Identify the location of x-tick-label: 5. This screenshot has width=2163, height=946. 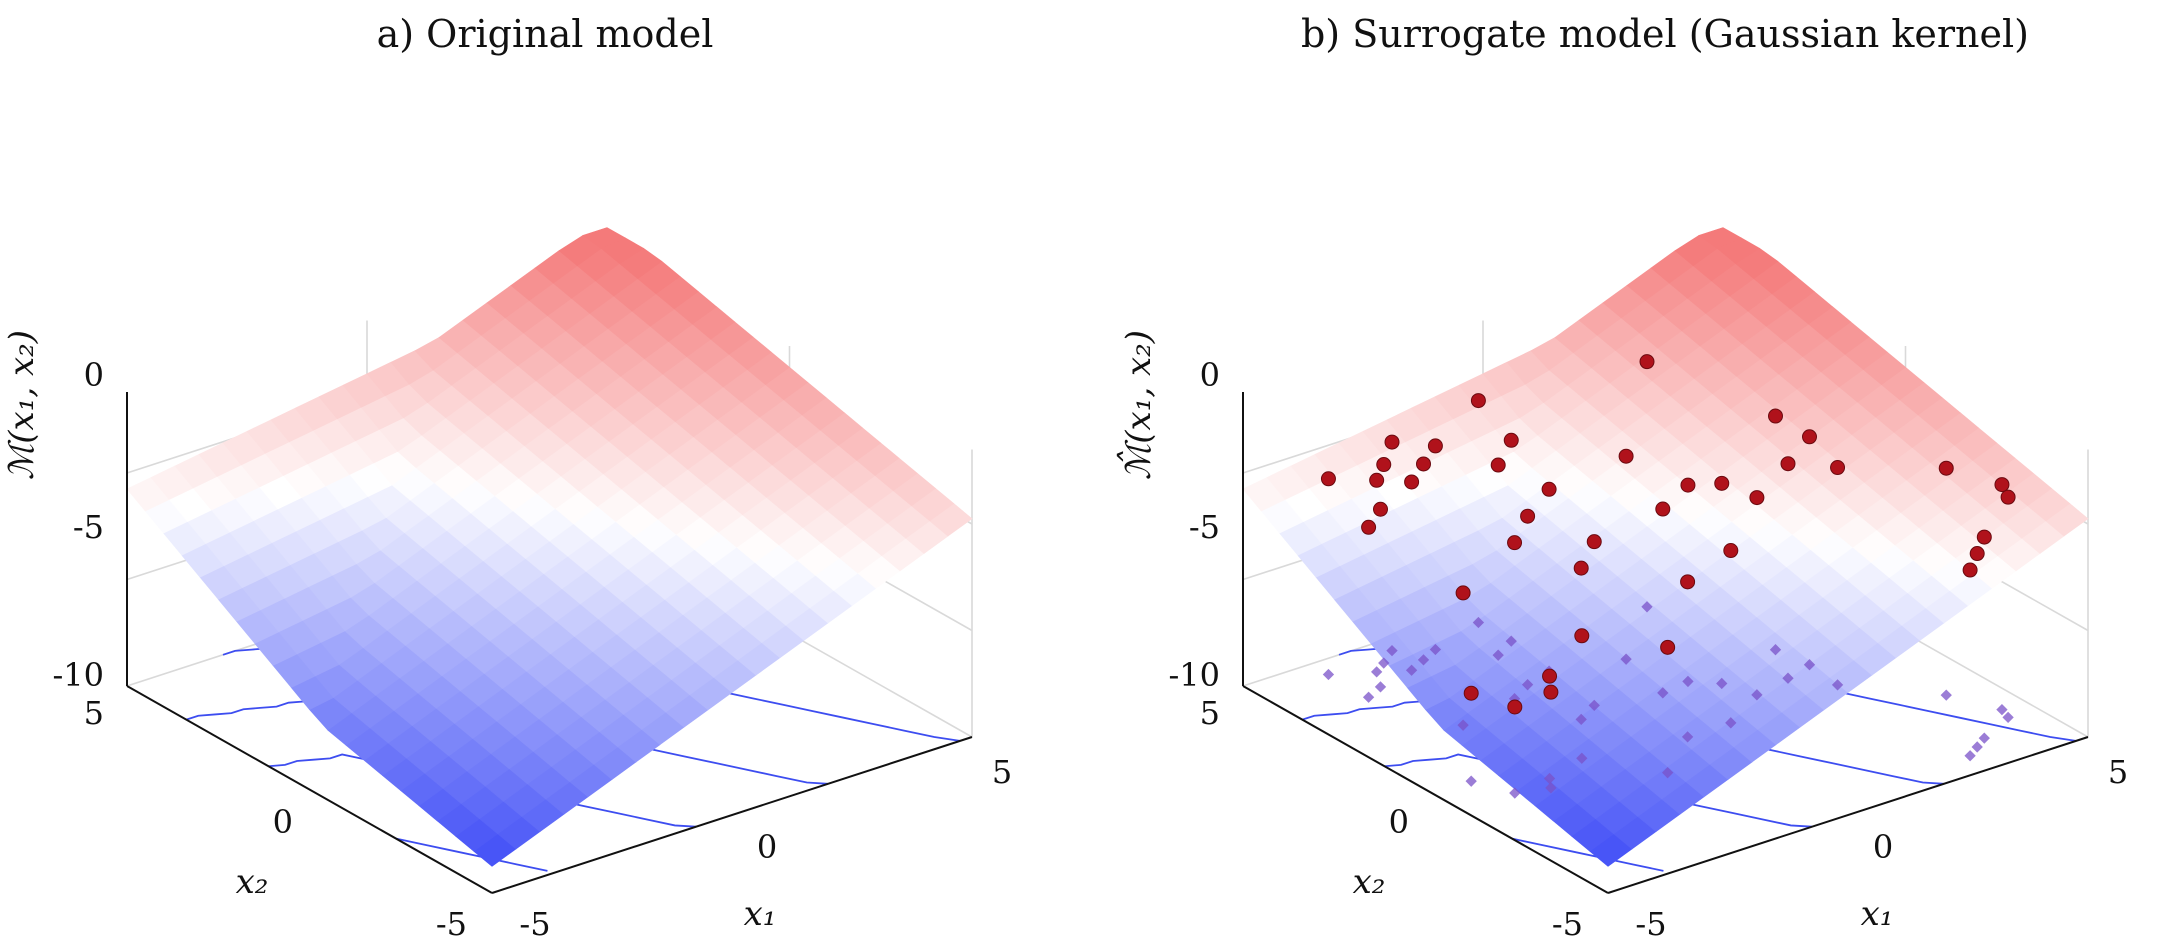
(1002, 772).